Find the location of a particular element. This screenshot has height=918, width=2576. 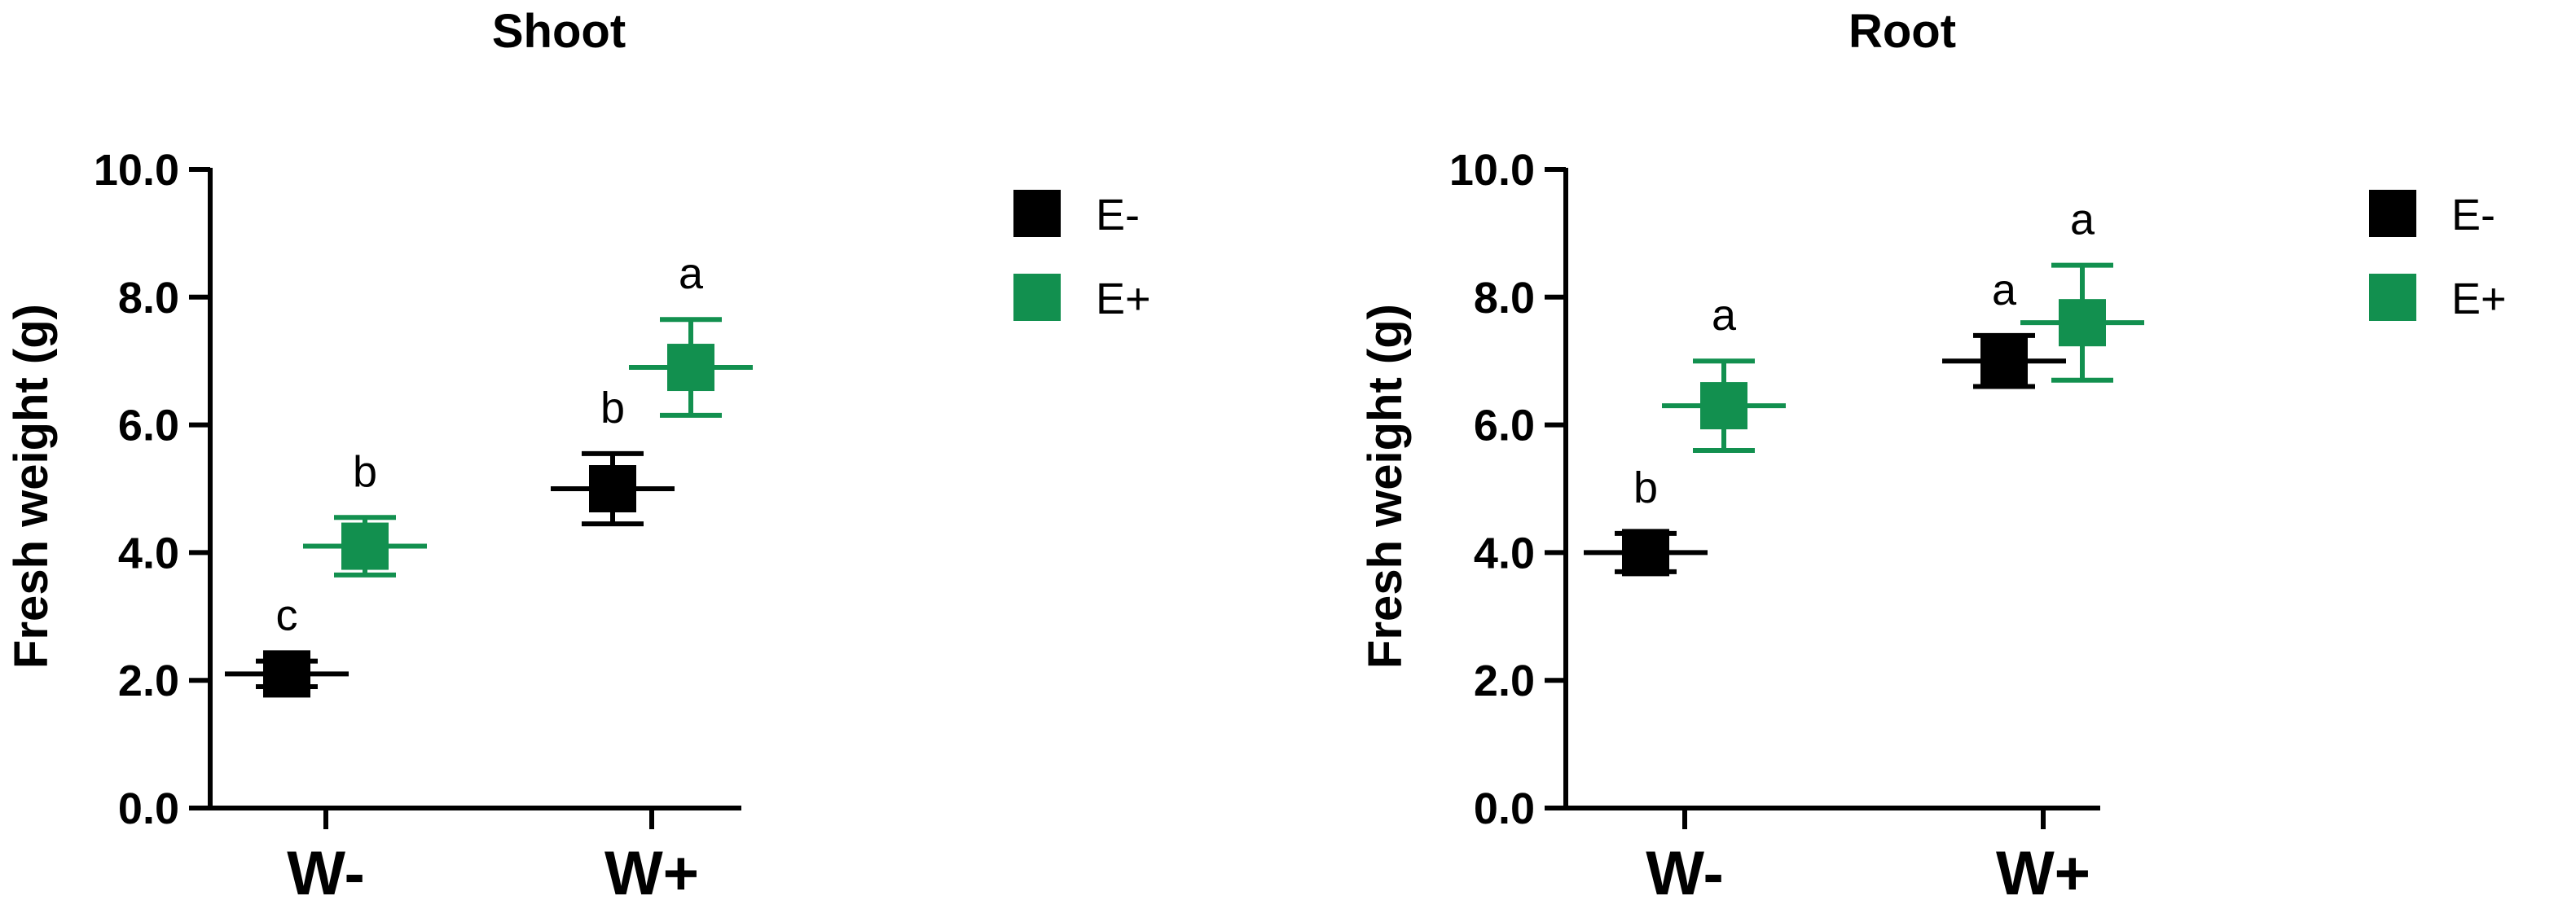

data-marks: c b b a is located at coordinates (489, 473).